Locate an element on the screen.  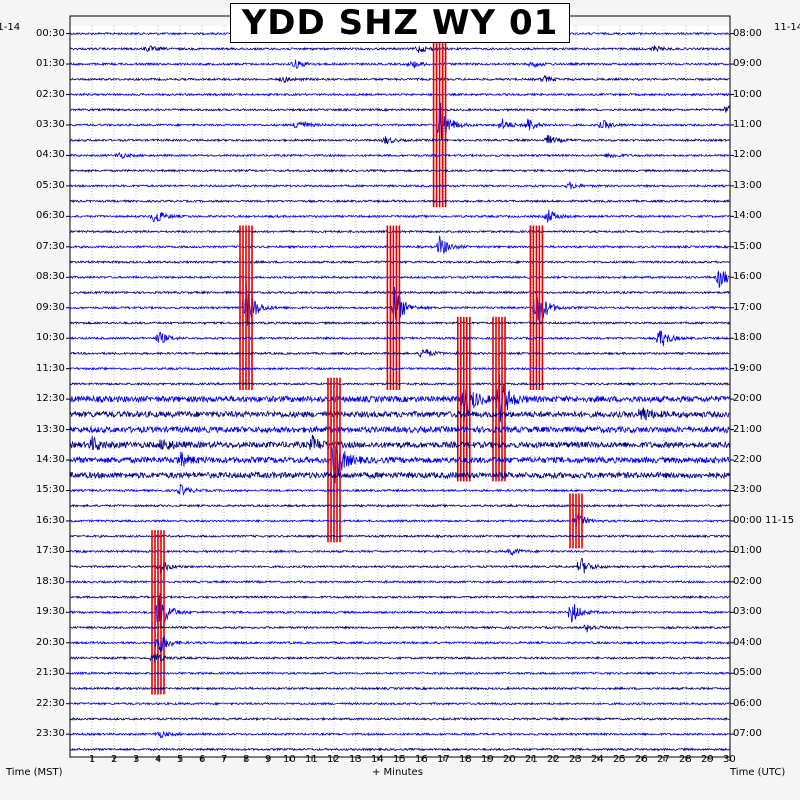
right-tick-label: 13:00 is located at coordinates (747, 185).